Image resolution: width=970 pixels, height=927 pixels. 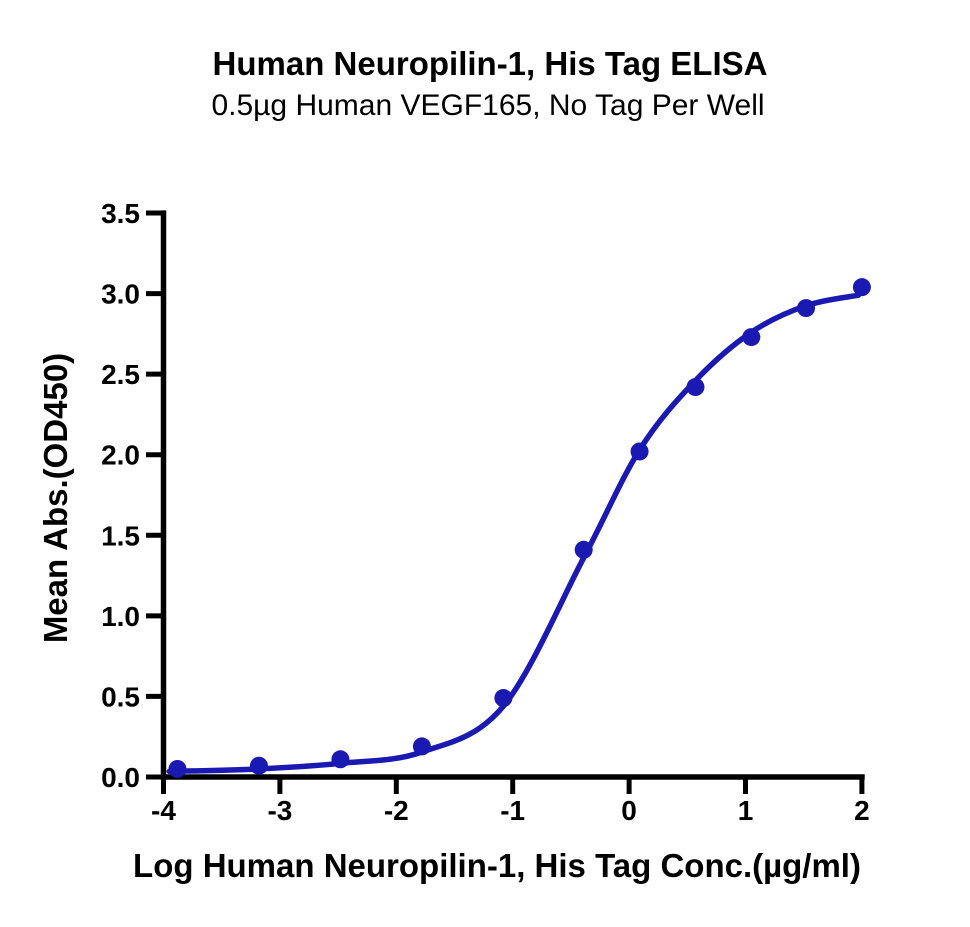 What do you see at coordinates (629, 810) in the screenshot?
I see `x-tick-label: 0` at bounding box center [629, 810].